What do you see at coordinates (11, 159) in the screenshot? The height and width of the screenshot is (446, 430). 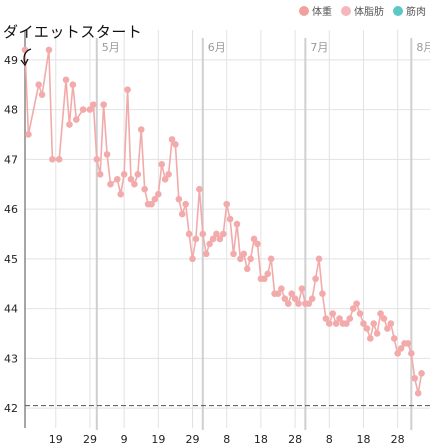 I see `y-tick-label-47: 47` at bounding box center [11, 159].